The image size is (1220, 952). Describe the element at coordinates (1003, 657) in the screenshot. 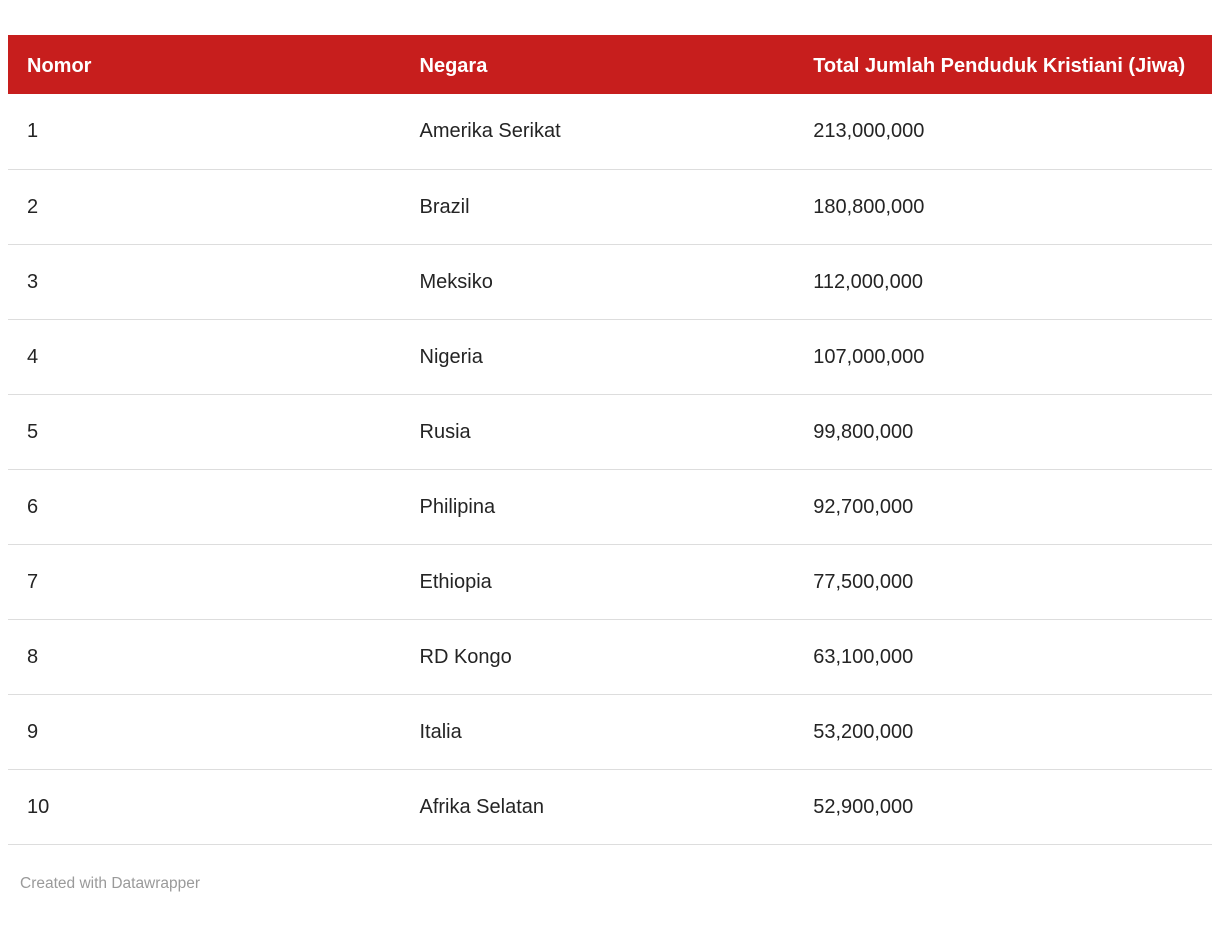

I see `cell-total: 63,100,000` at that location.